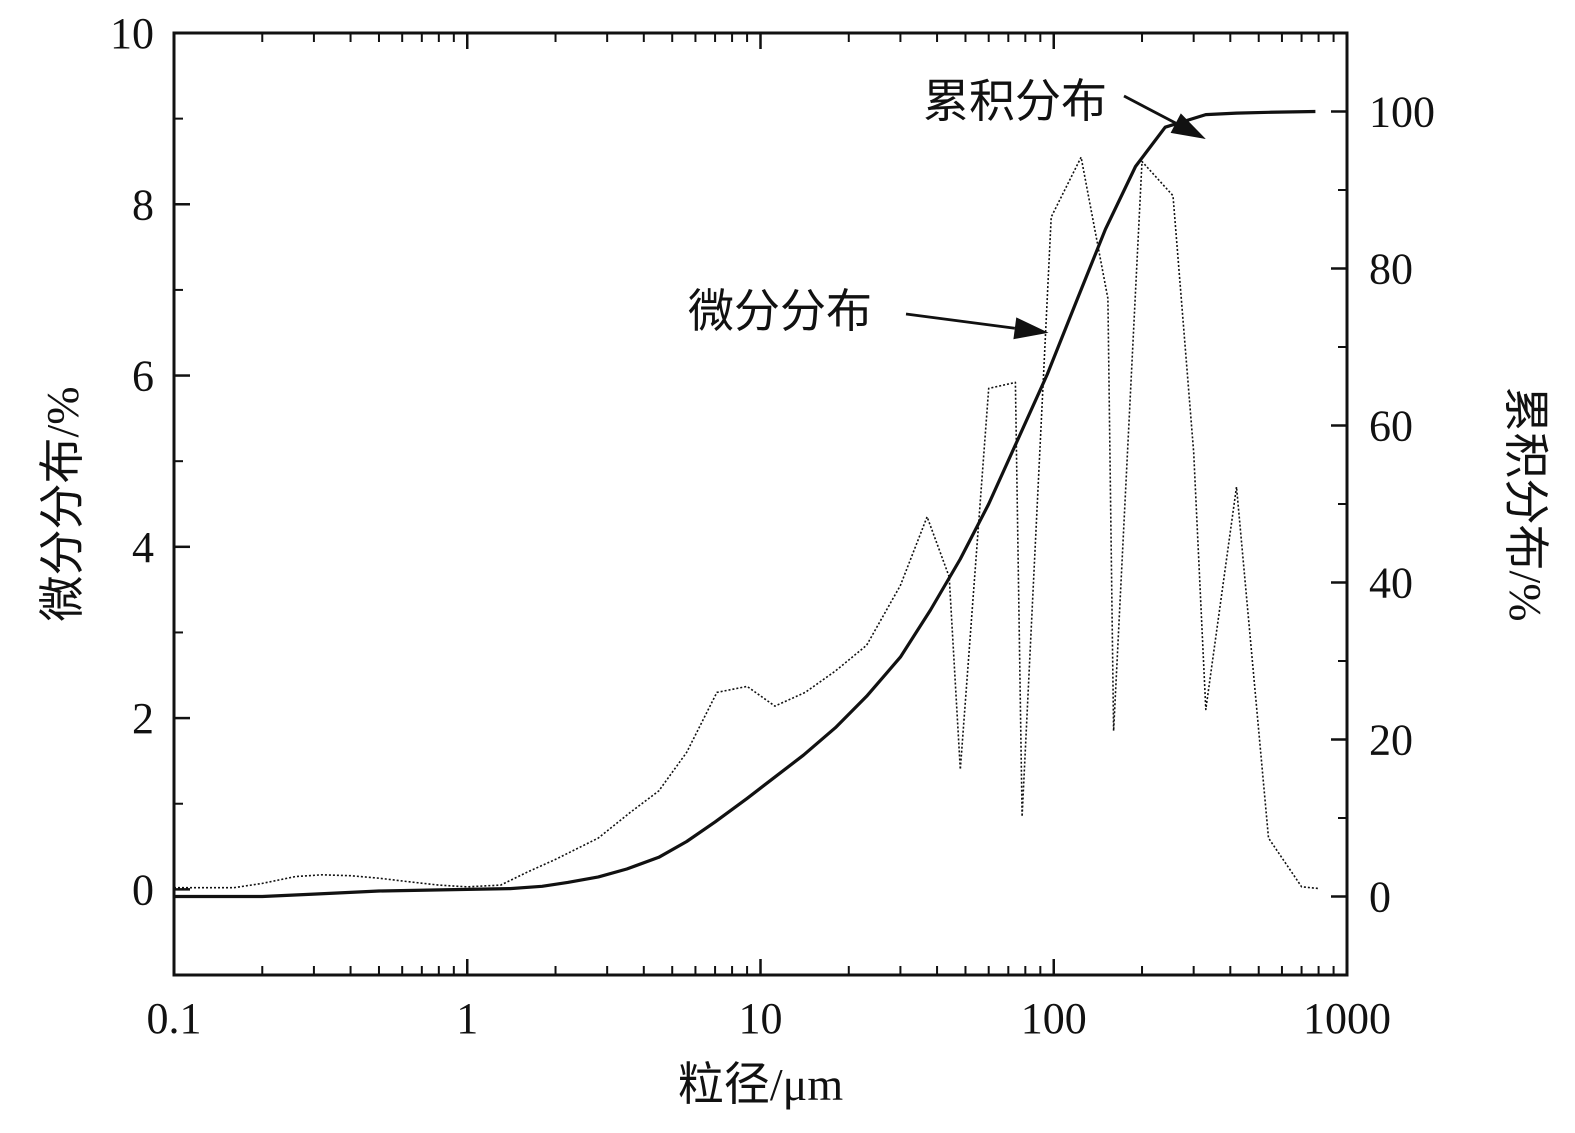 This screenshot has width=1575, height=1133. I want to click on annotation-cumulative-label: 累积分布, so click(1015, 101).